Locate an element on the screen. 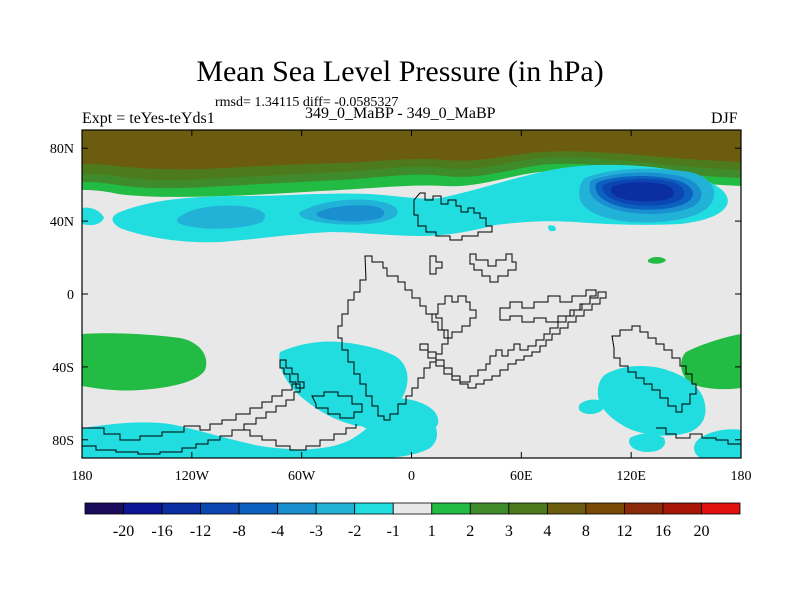  colorbar-label: -20 is located at coordinates (123, 531).